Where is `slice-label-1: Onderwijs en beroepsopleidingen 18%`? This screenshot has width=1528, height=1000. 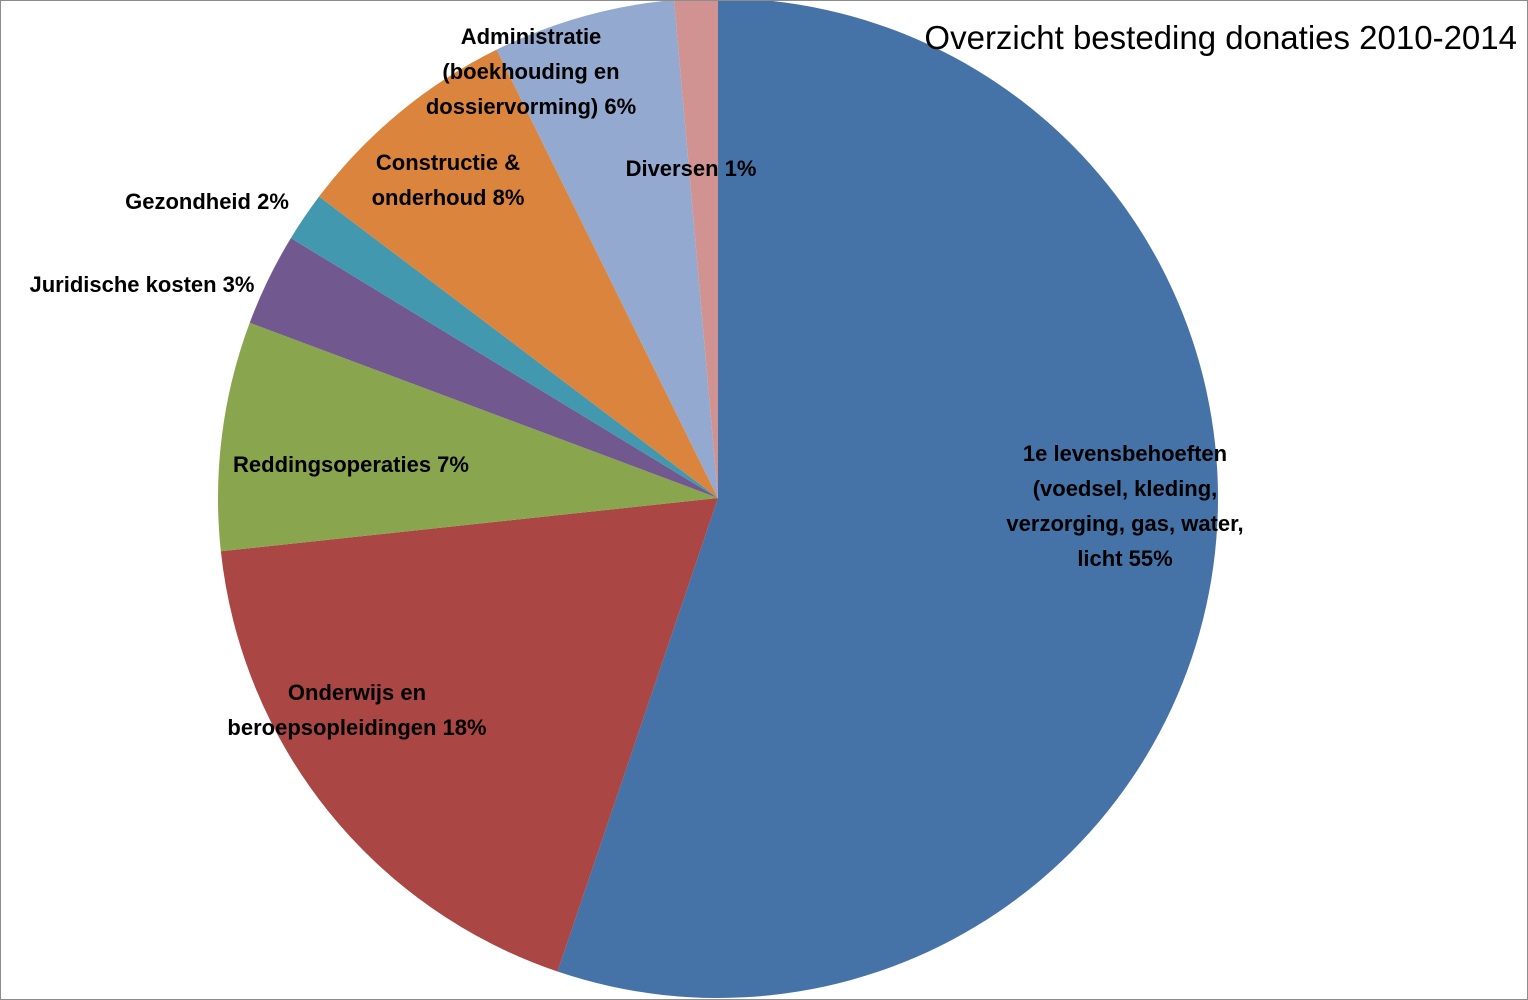 slice-label-1: Onderwijs en beroepsopleidingen 18% is located at coordinates (356, 710).